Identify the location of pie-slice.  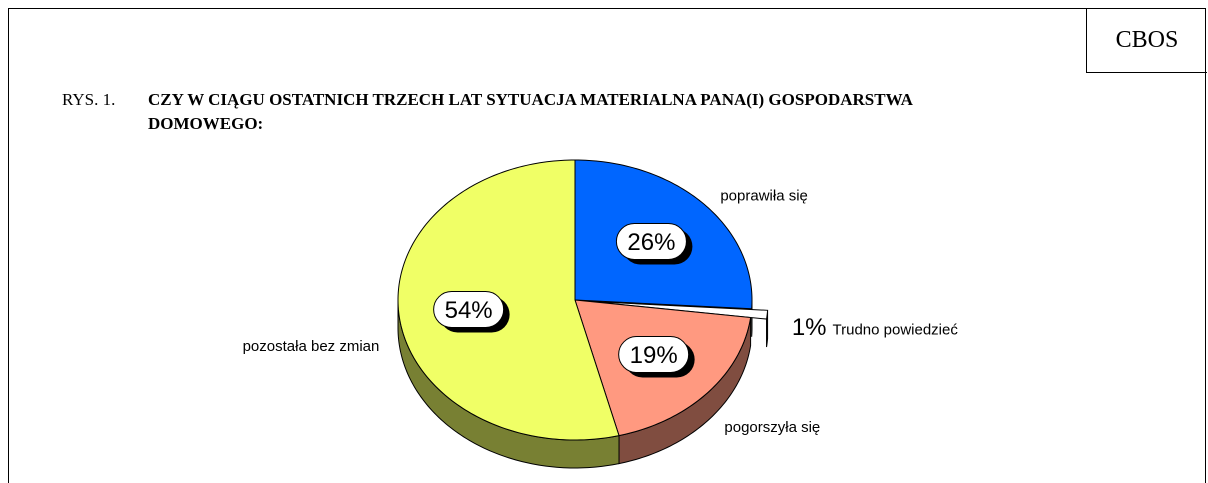
(508, 300).